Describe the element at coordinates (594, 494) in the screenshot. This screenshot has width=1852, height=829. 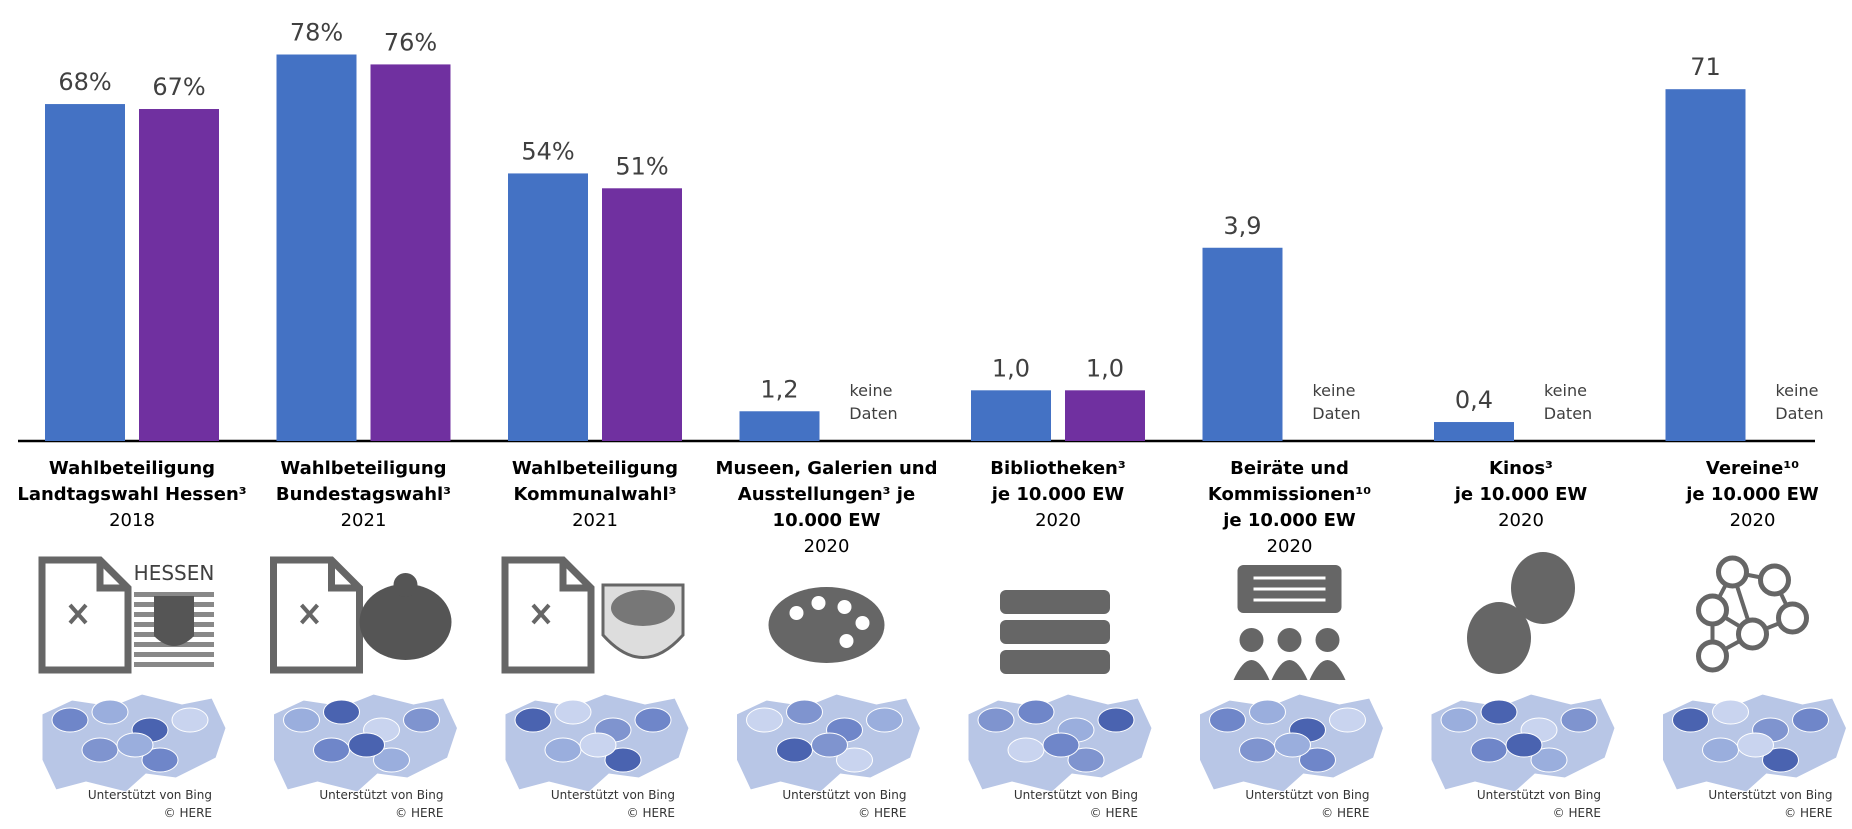
I see `category-label: Kommunalwahl³` at that location.